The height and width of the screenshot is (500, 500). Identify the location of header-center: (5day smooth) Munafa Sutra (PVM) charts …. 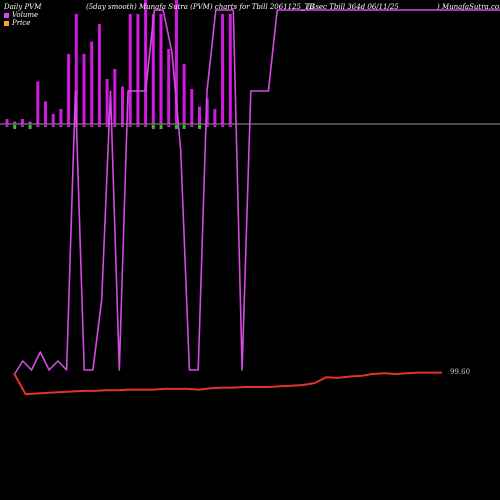
(200, 7).